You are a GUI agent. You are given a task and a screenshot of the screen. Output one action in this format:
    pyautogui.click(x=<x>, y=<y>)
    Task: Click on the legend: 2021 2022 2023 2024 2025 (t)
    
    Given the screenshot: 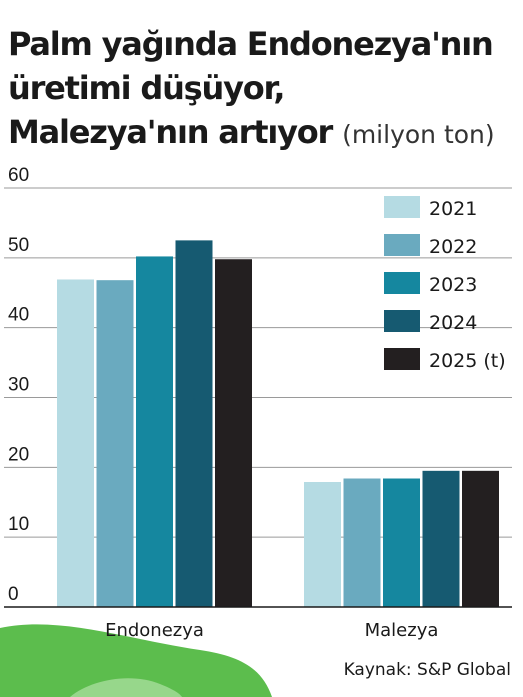 What is the action you would take?
    pyautogui.click(x=445, y=284)
    